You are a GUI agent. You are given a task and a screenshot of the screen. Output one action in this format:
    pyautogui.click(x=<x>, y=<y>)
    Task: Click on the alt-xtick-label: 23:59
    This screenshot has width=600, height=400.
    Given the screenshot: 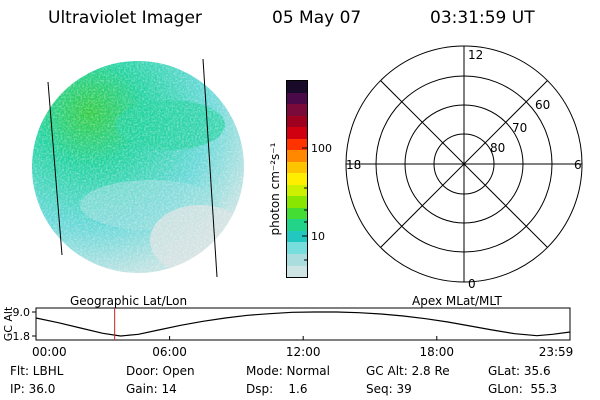 What is the action you would take?
    pyautogui.click(x=556, y=352)
    